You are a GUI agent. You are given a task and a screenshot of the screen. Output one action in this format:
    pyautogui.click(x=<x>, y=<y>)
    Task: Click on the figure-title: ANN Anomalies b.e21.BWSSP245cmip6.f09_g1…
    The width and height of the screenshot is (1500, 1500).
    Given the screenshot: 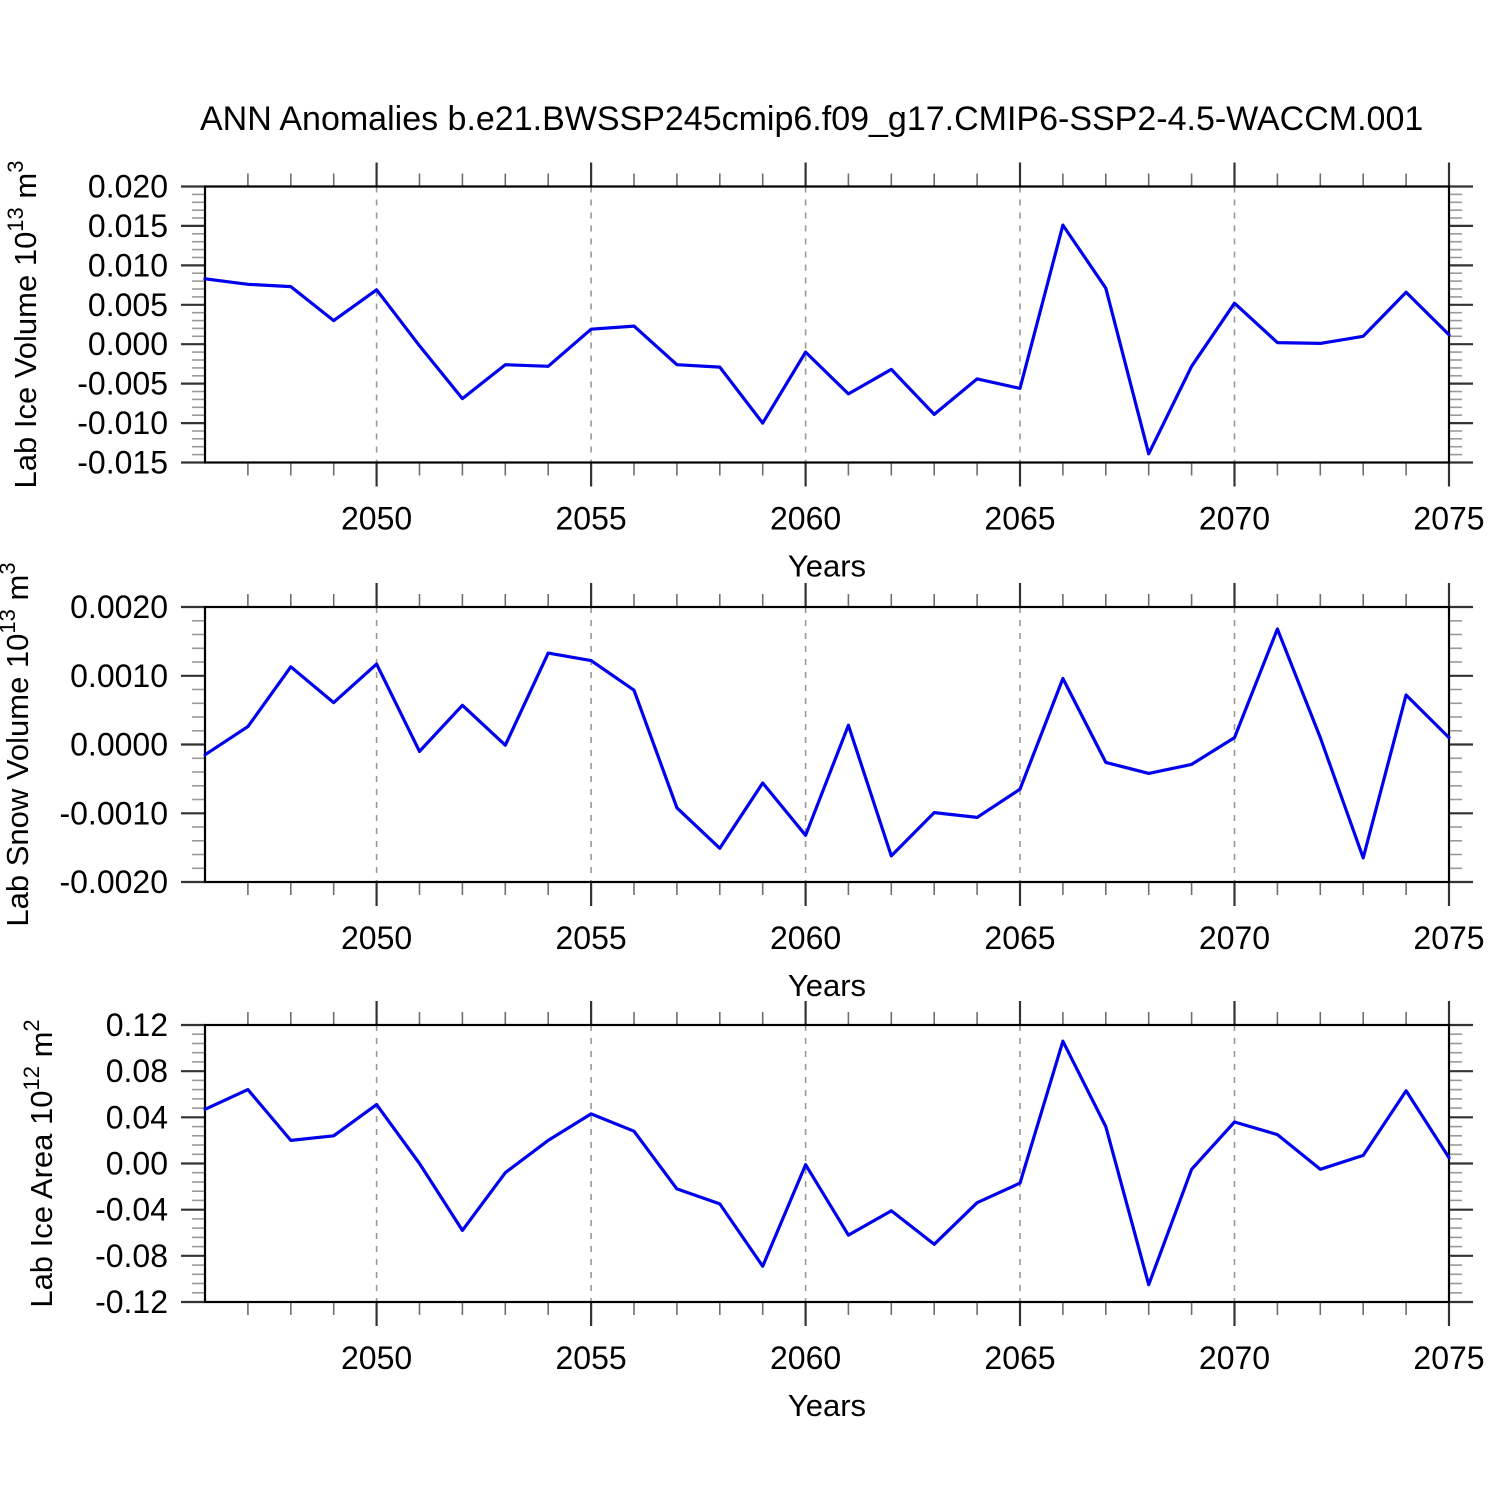 What is the action you would take?
    pyautogui.click(x=812, y=119)
    